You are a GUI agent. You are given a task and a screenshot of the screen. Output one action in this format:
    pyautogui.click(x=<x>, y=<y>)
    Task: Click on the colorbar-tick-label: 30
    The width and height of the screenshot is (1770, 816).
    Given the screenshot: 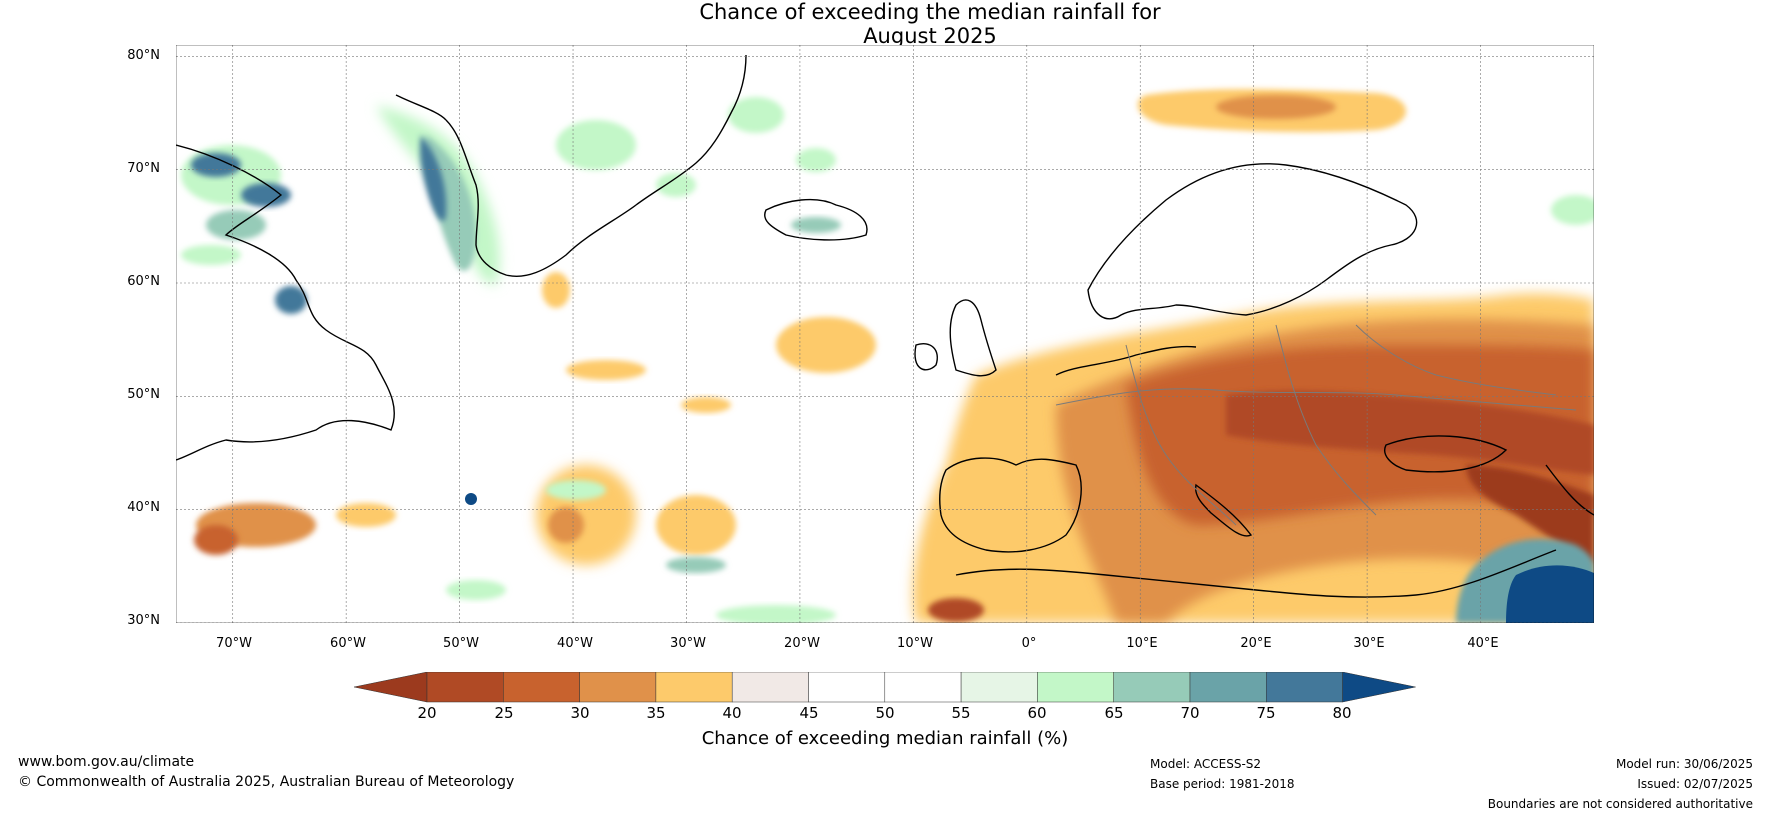 What is the action you would take?
    pyautogui.click(x=580, y=713)
    